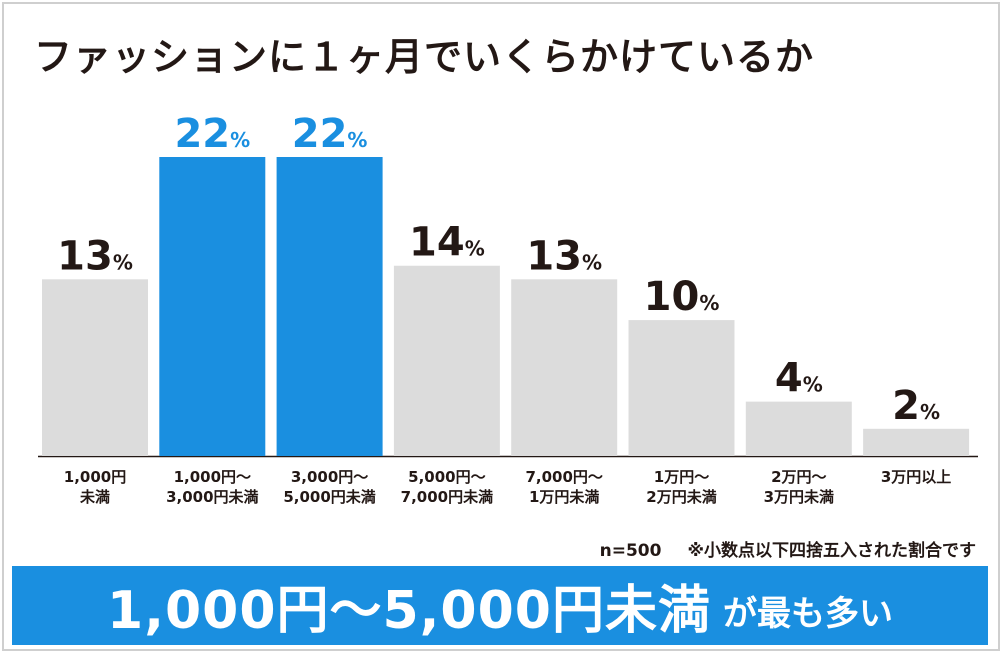 The width and height of the screenshot is (1000, 651). I want to click on x-tick-label-6: 1万円〜 2万円未満, so click(681, 487).